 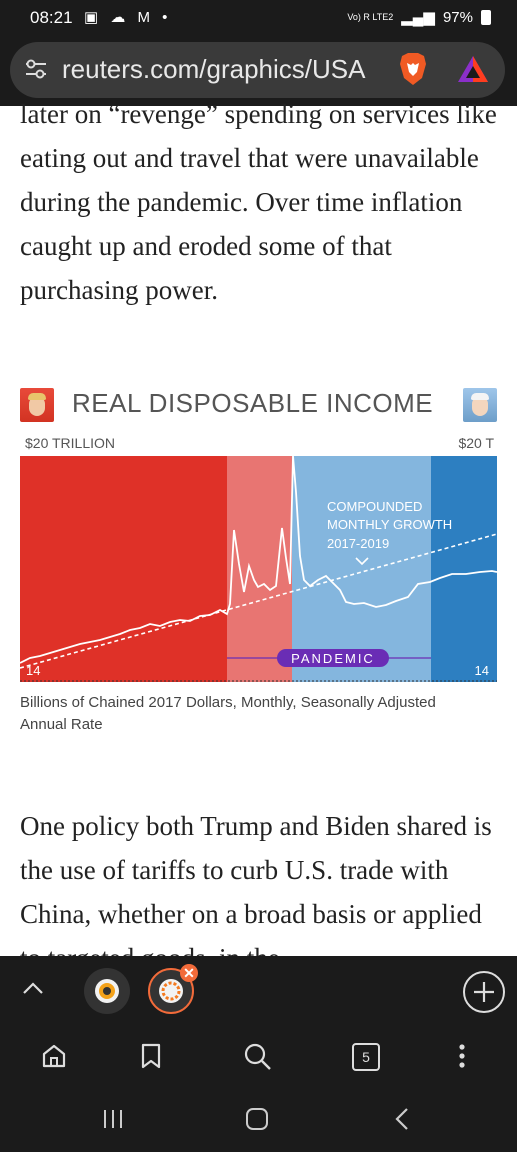 I want to click on new-tab-icon, so click(x=484, y=992).